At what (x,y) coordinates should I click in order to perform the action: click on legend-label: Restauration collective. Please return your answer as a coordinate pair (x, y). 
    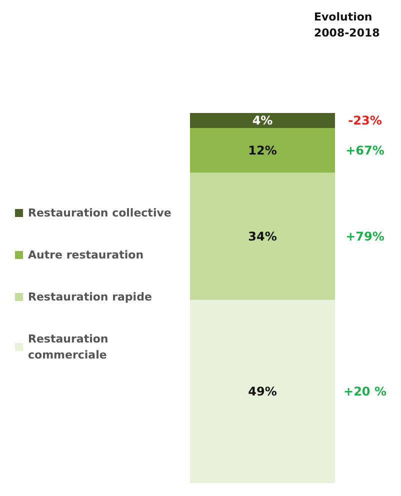
    Looking at the image, I should click on (100, 213).